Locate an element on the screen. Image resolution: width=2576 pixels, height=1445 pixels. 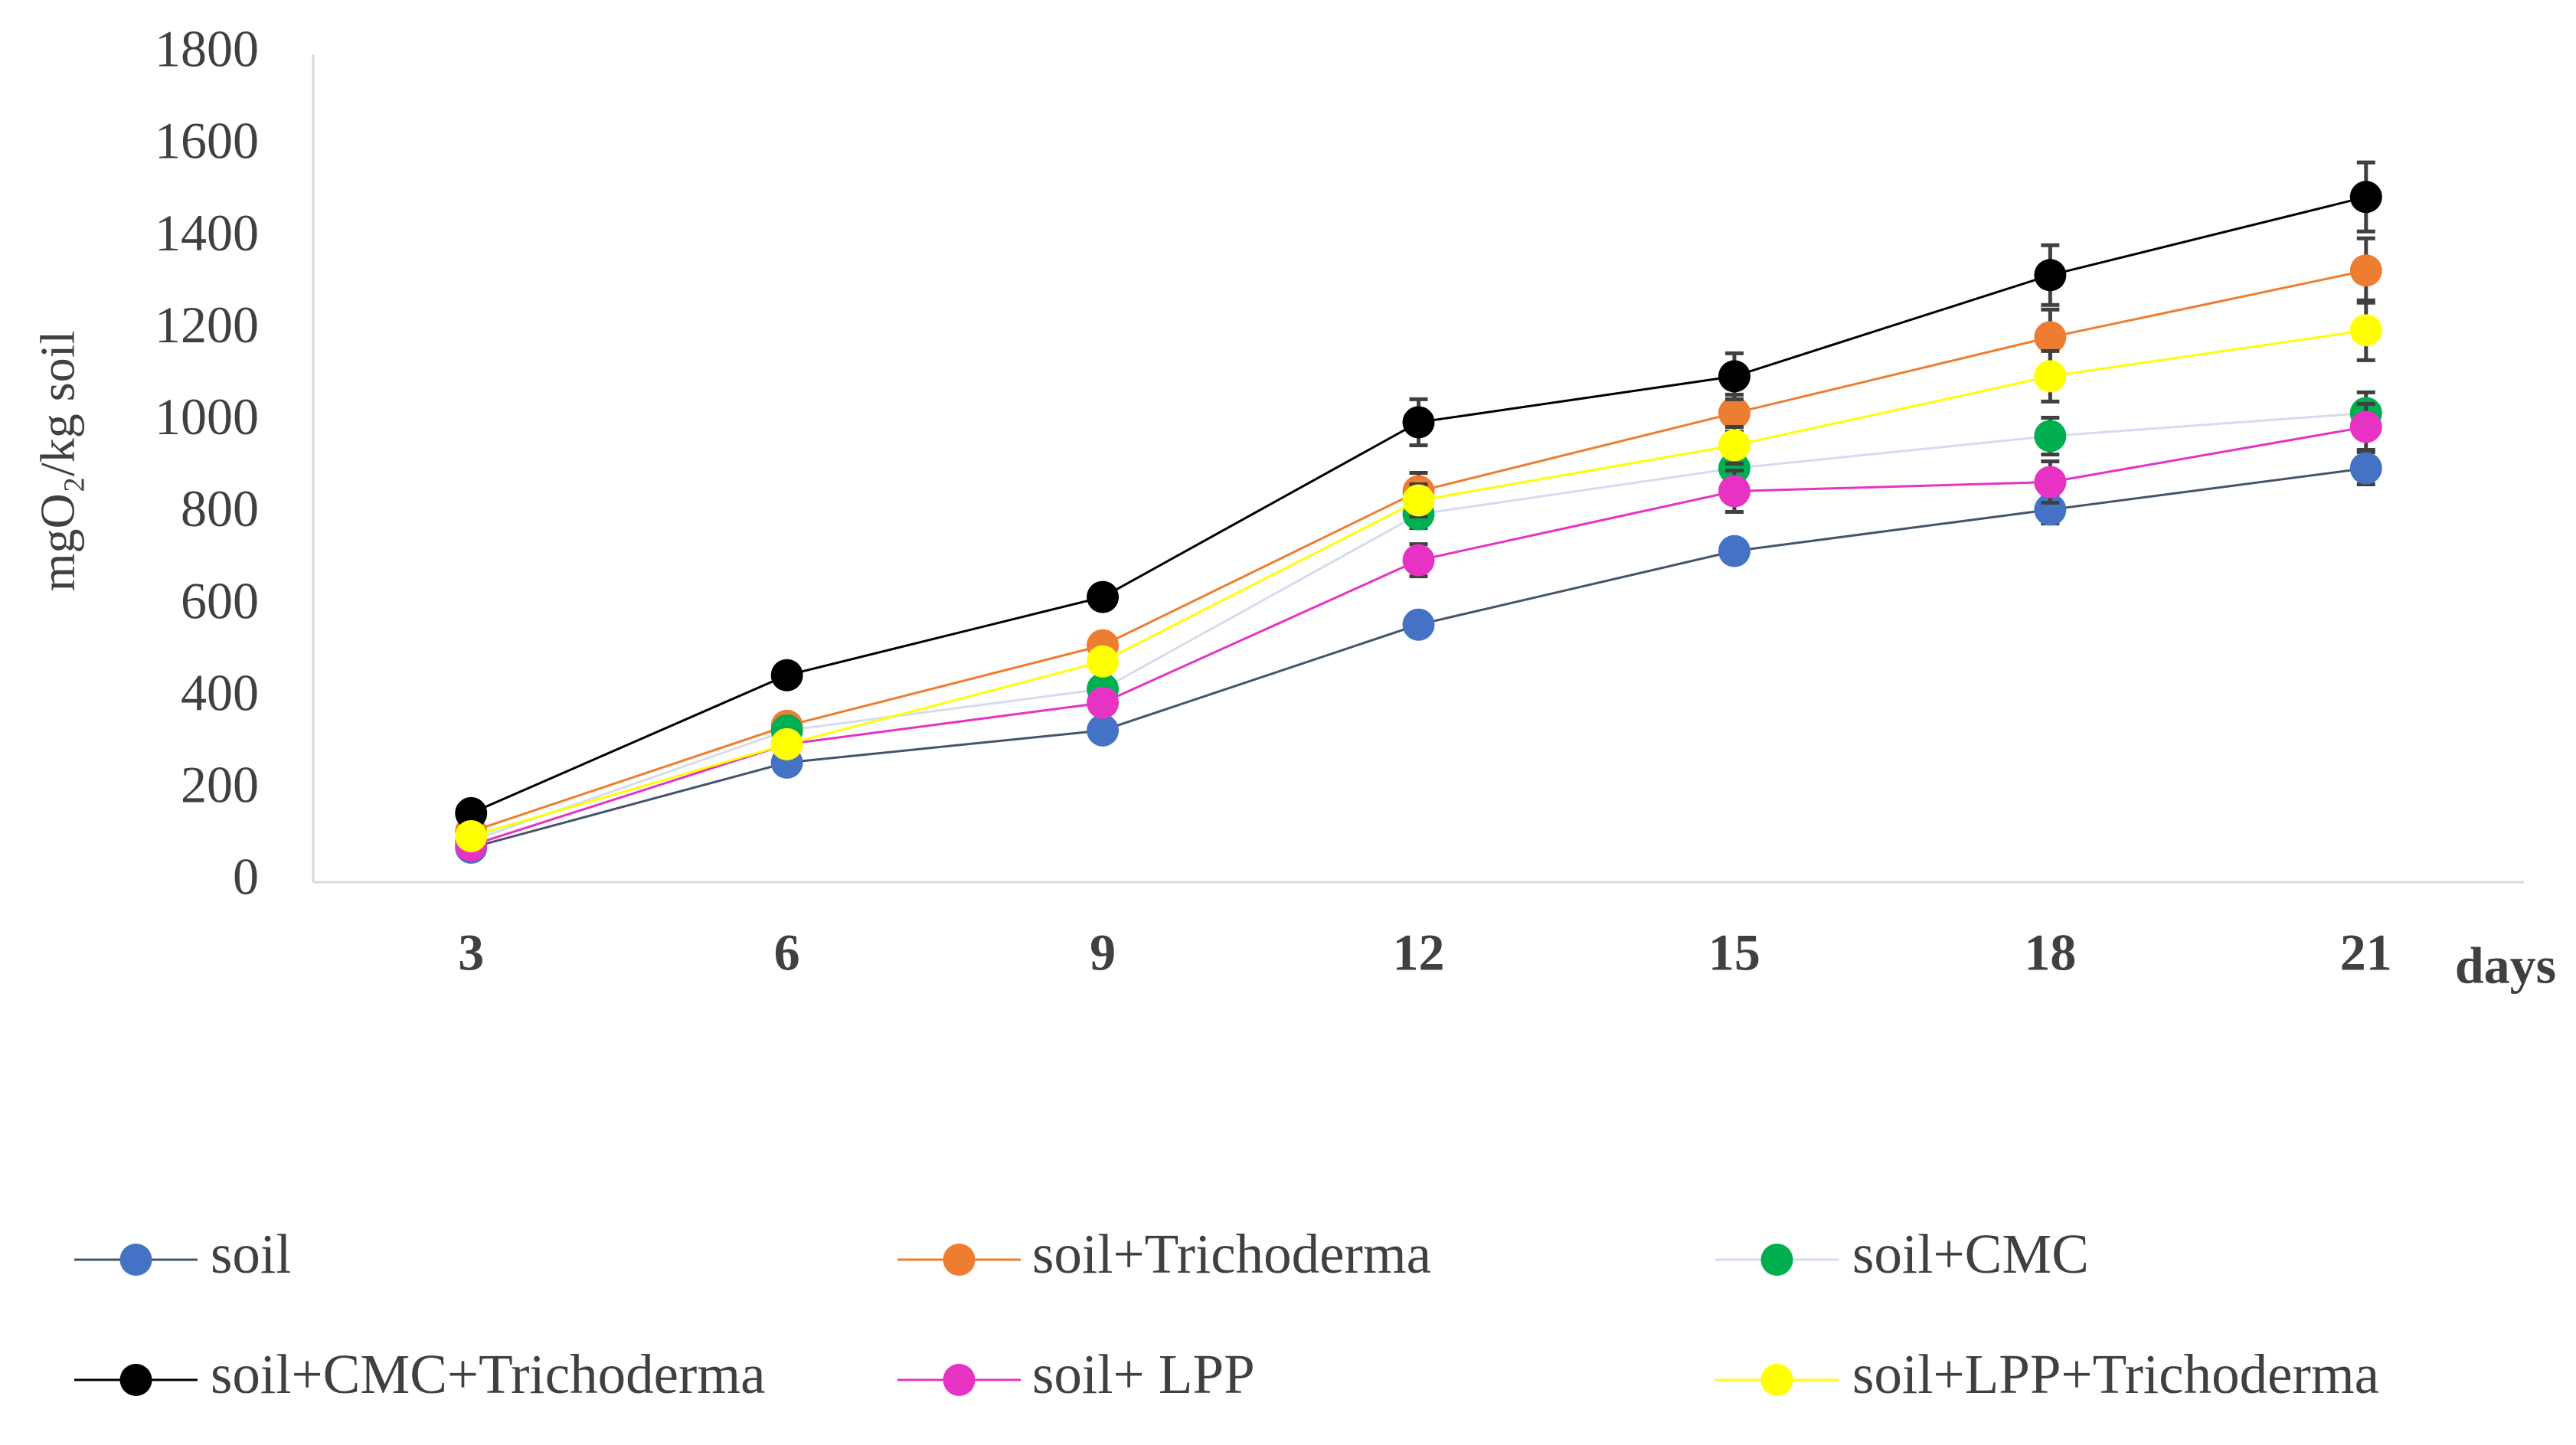
y-tick-label: 1200 is located at coordinates (207, 325).